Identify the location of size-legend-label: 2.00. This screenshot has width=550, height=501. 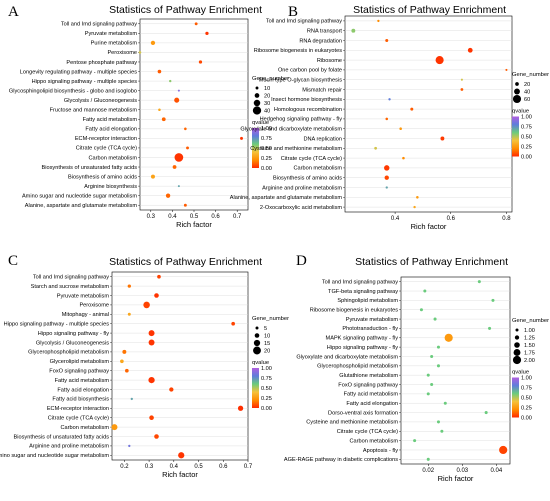
(529, 361).